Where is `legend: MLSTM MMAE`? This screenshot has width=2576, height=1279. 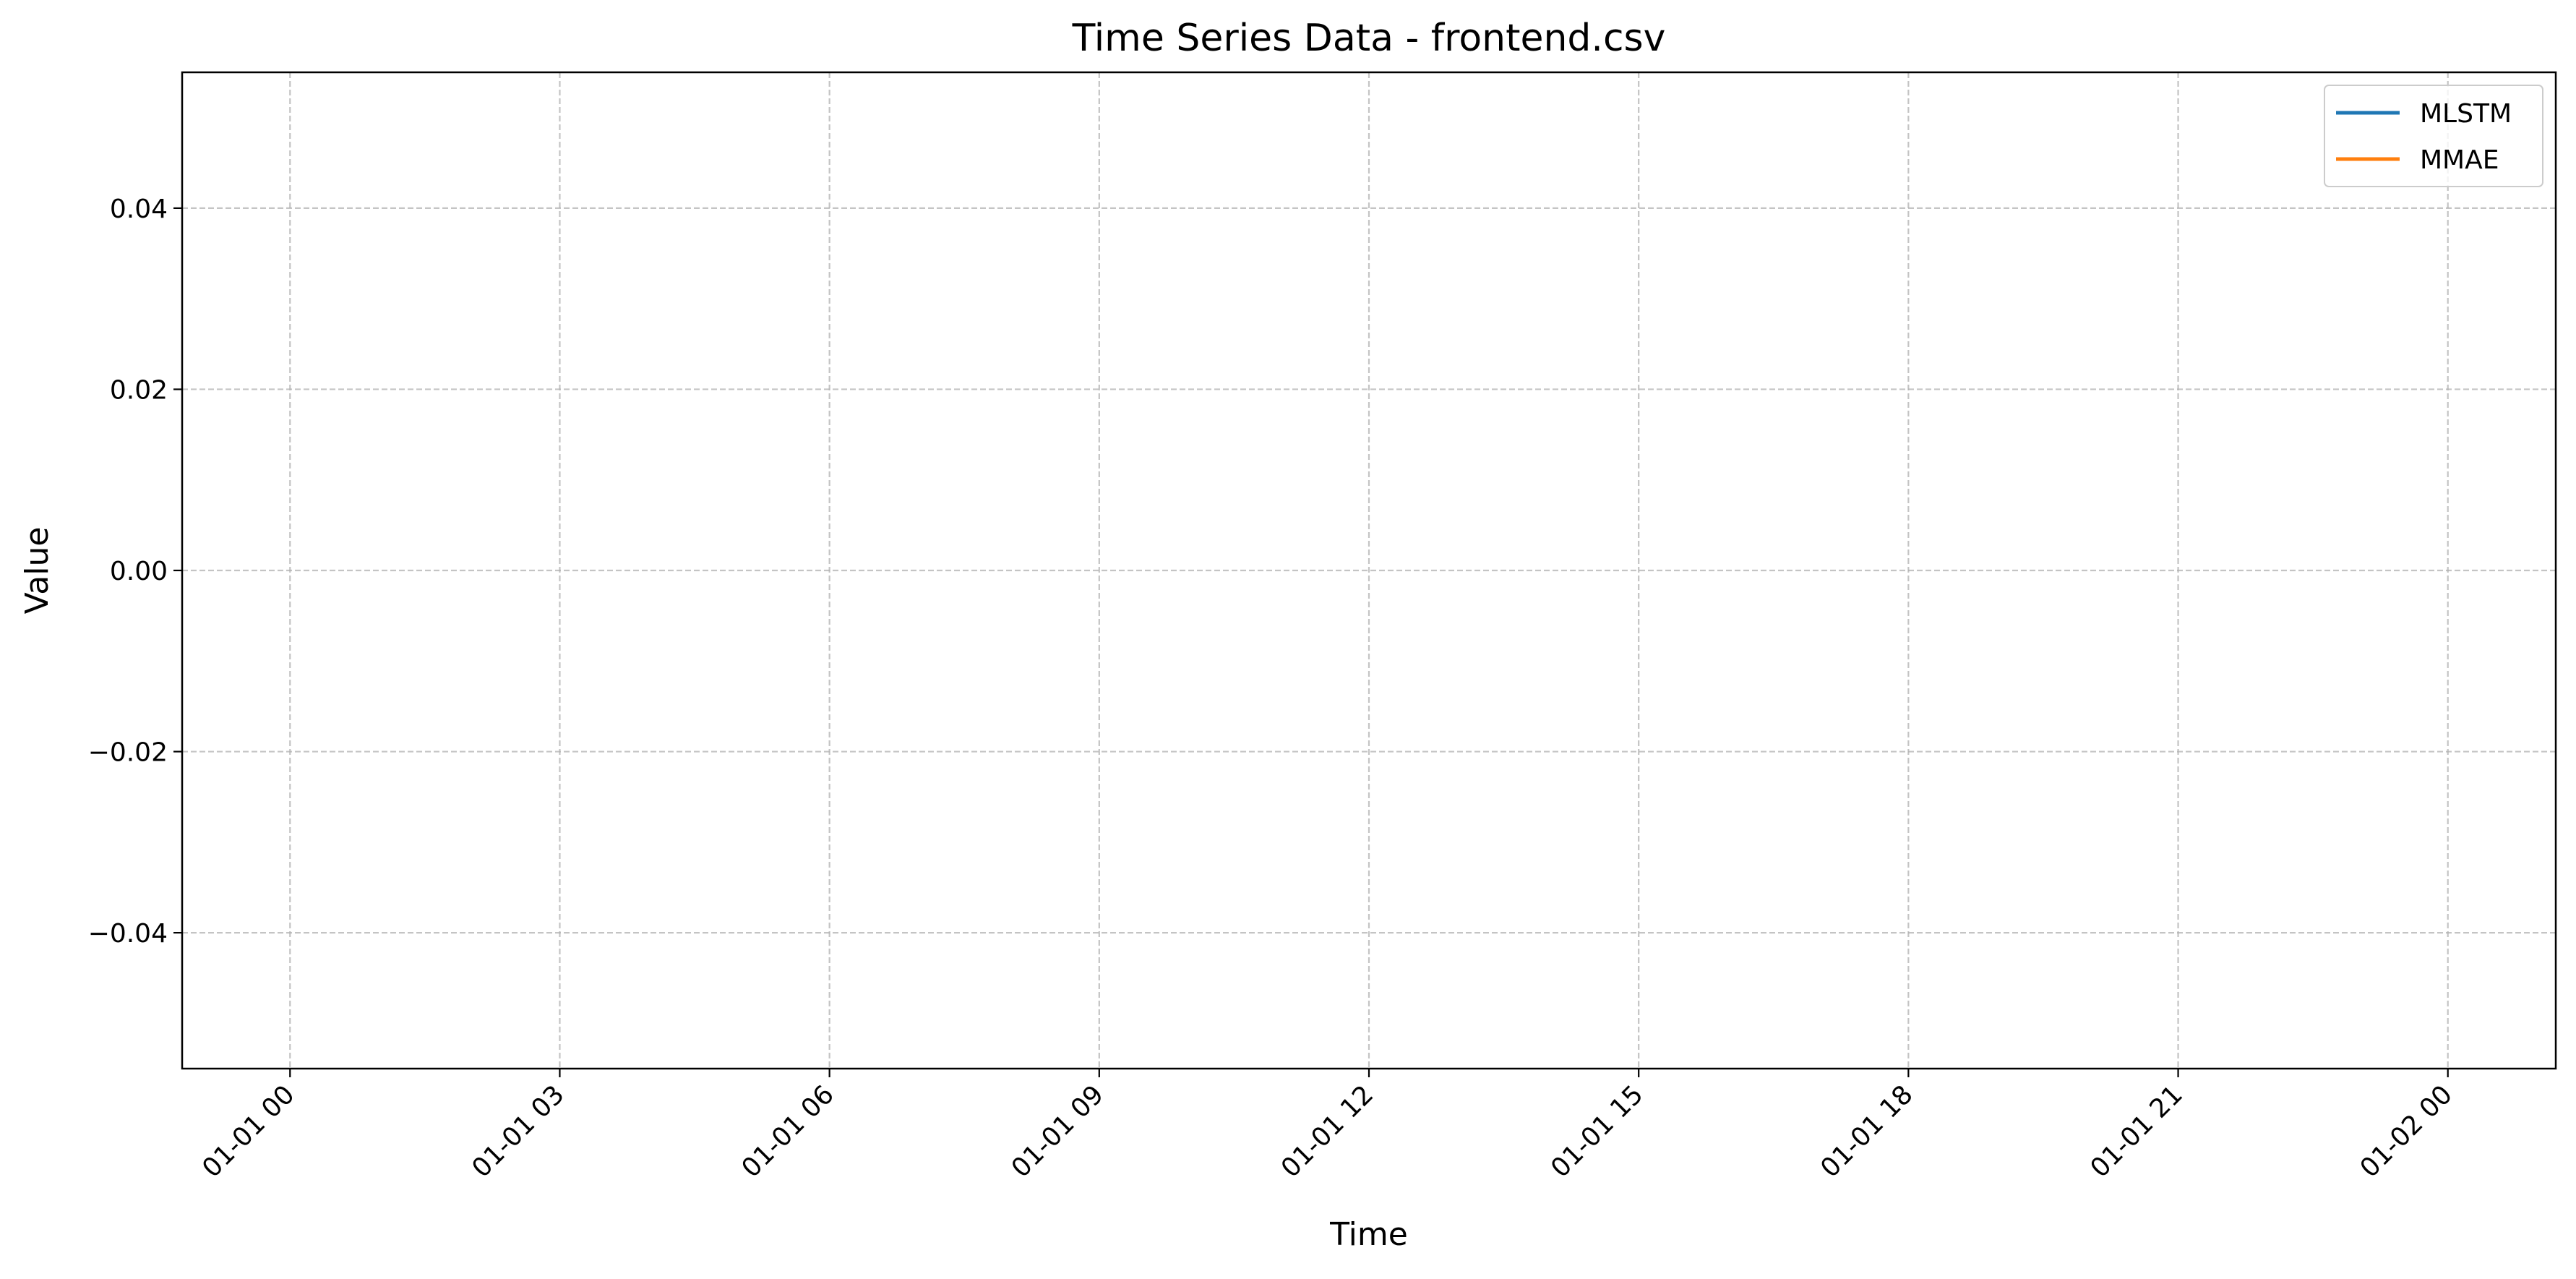
legend: MLSTM MMAE is located at coordinates (2434, 136).